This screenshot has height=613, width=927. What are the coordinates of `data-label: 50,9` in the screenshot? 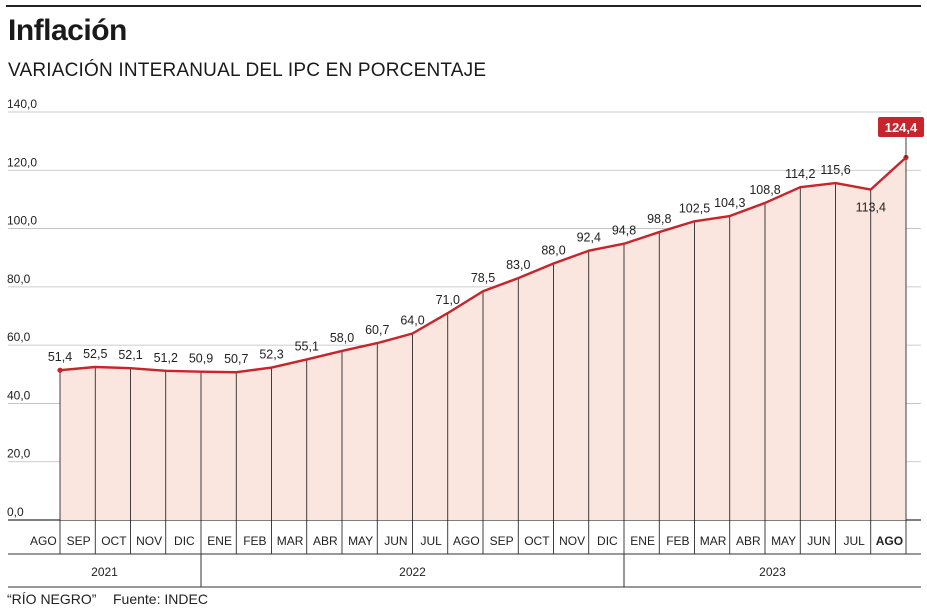 It's located at (201, 359).